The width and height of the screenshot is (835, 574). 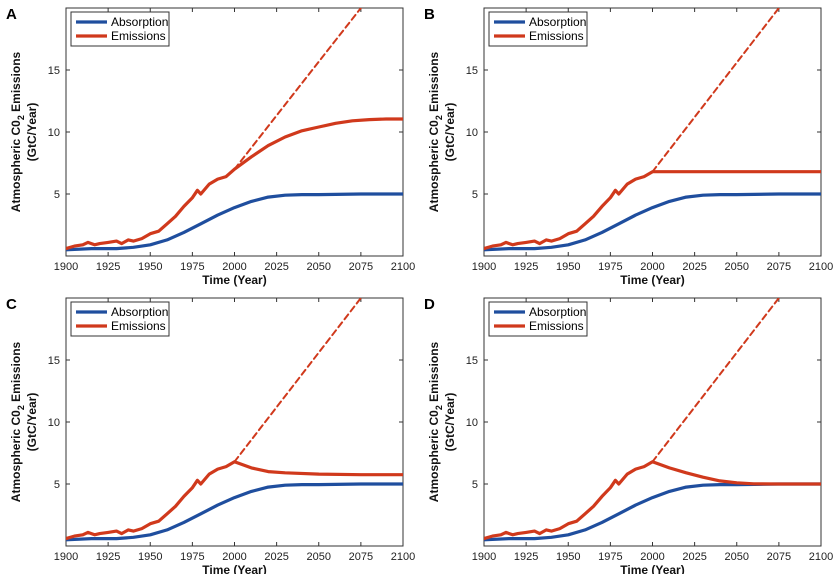 What do you see at coordinates (11, 14) in the screenshot?
I see `panel-letter: A` at bounding box center [11, 14].